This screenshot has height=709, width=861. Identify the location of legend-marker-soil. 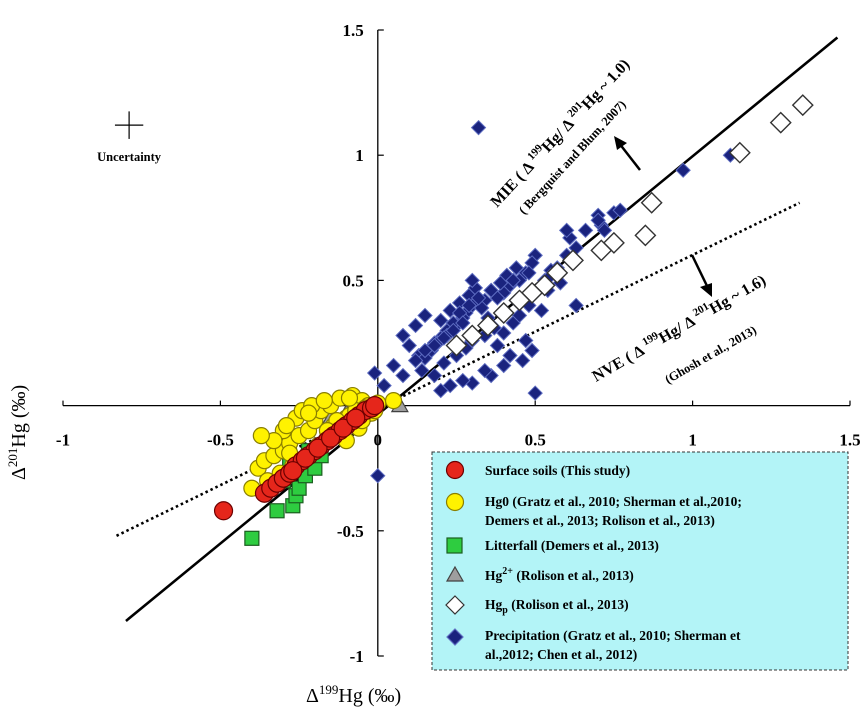
(455, 470).